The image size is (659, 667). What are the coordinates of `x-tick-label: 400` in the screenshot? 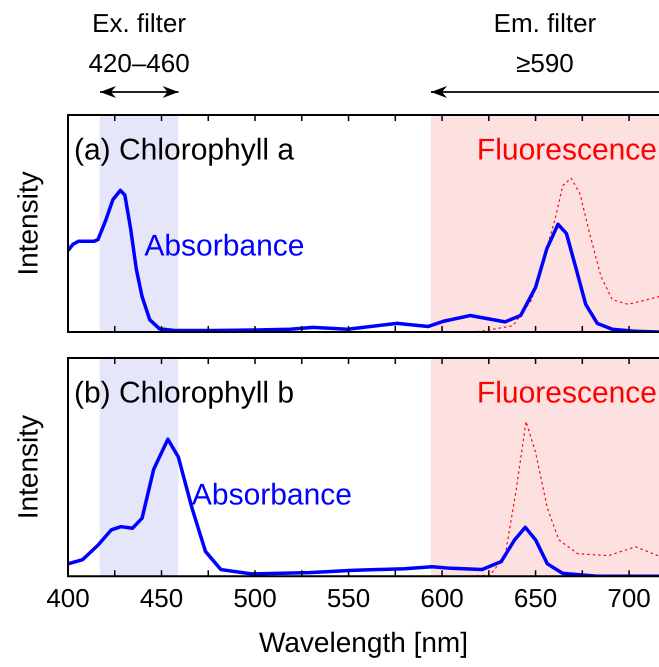 It's located at (68, 597).